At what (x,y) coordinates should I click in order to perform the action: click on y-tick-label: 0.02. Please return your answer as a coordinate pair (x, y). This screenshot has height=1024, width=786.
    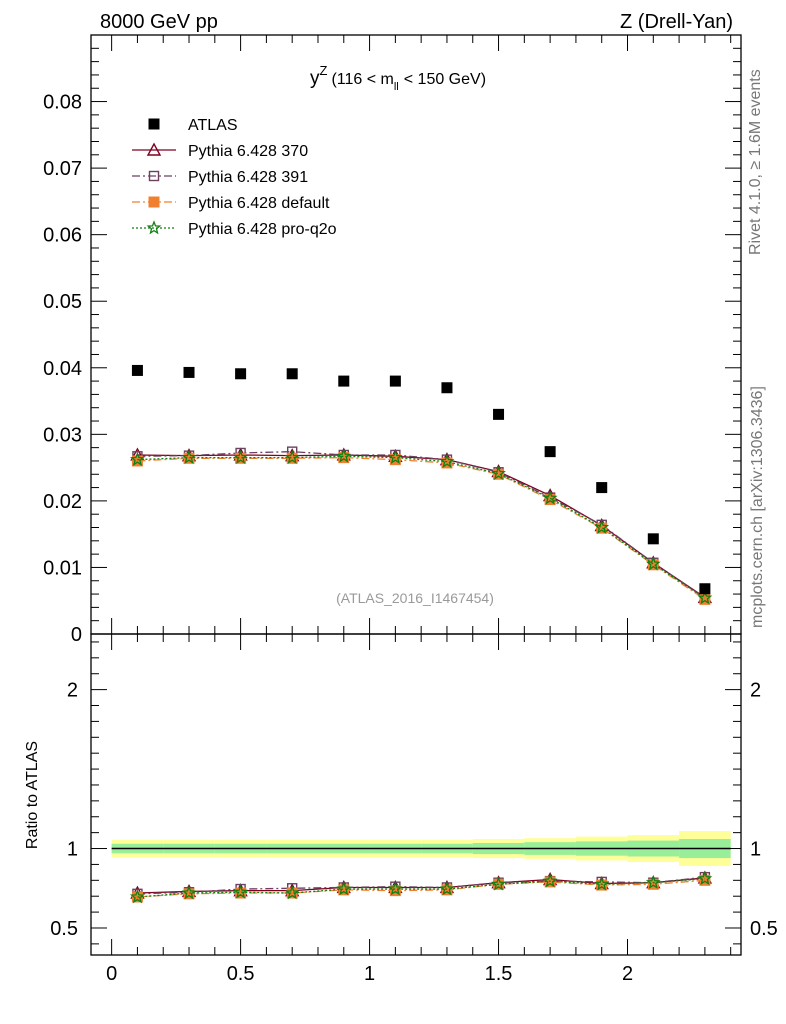
    Looking at the image, I should click on (62, 502).